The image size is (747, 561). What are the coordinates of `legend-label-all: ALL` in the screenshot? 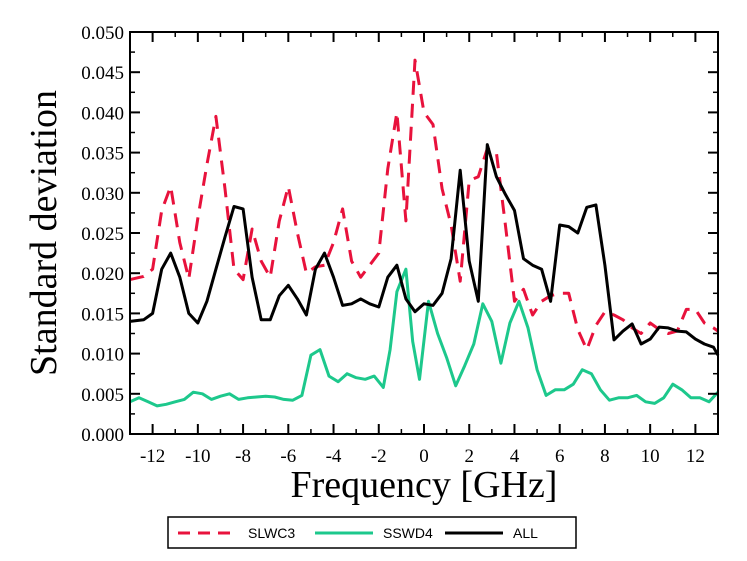 It's located at (525, 533).